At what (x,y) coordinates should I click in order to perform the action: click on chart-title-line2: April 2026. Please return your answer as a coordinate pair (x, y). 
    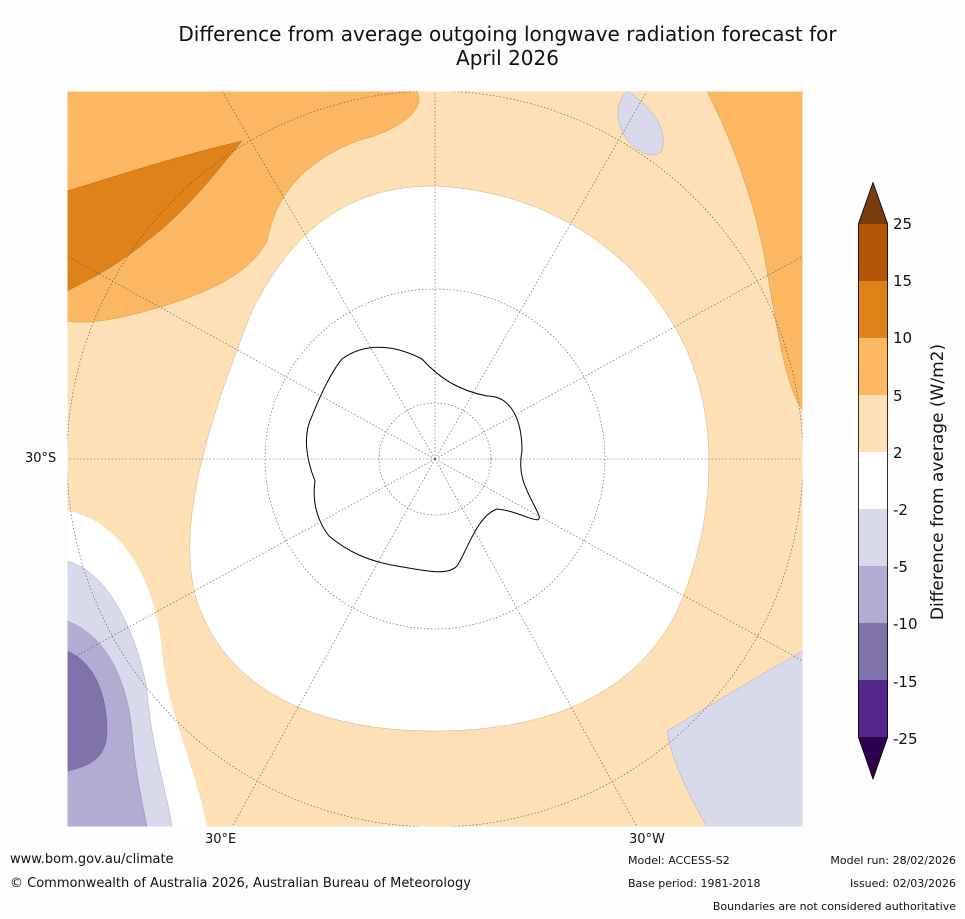
    Looking at the image, I should click on (507, 58).